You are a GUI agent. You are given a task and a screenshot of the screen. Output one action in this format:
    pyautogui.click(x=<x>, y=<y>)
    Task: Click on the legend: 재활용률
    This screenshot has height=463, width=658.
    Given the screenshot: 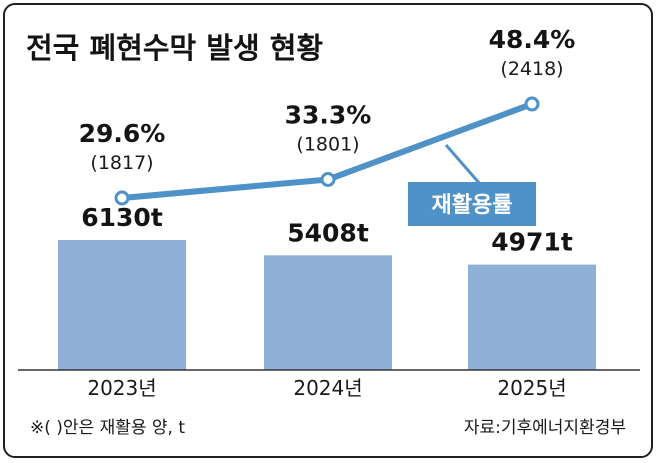 What is the action you would take?
    pyautogui.click(x=472, y=204)
    